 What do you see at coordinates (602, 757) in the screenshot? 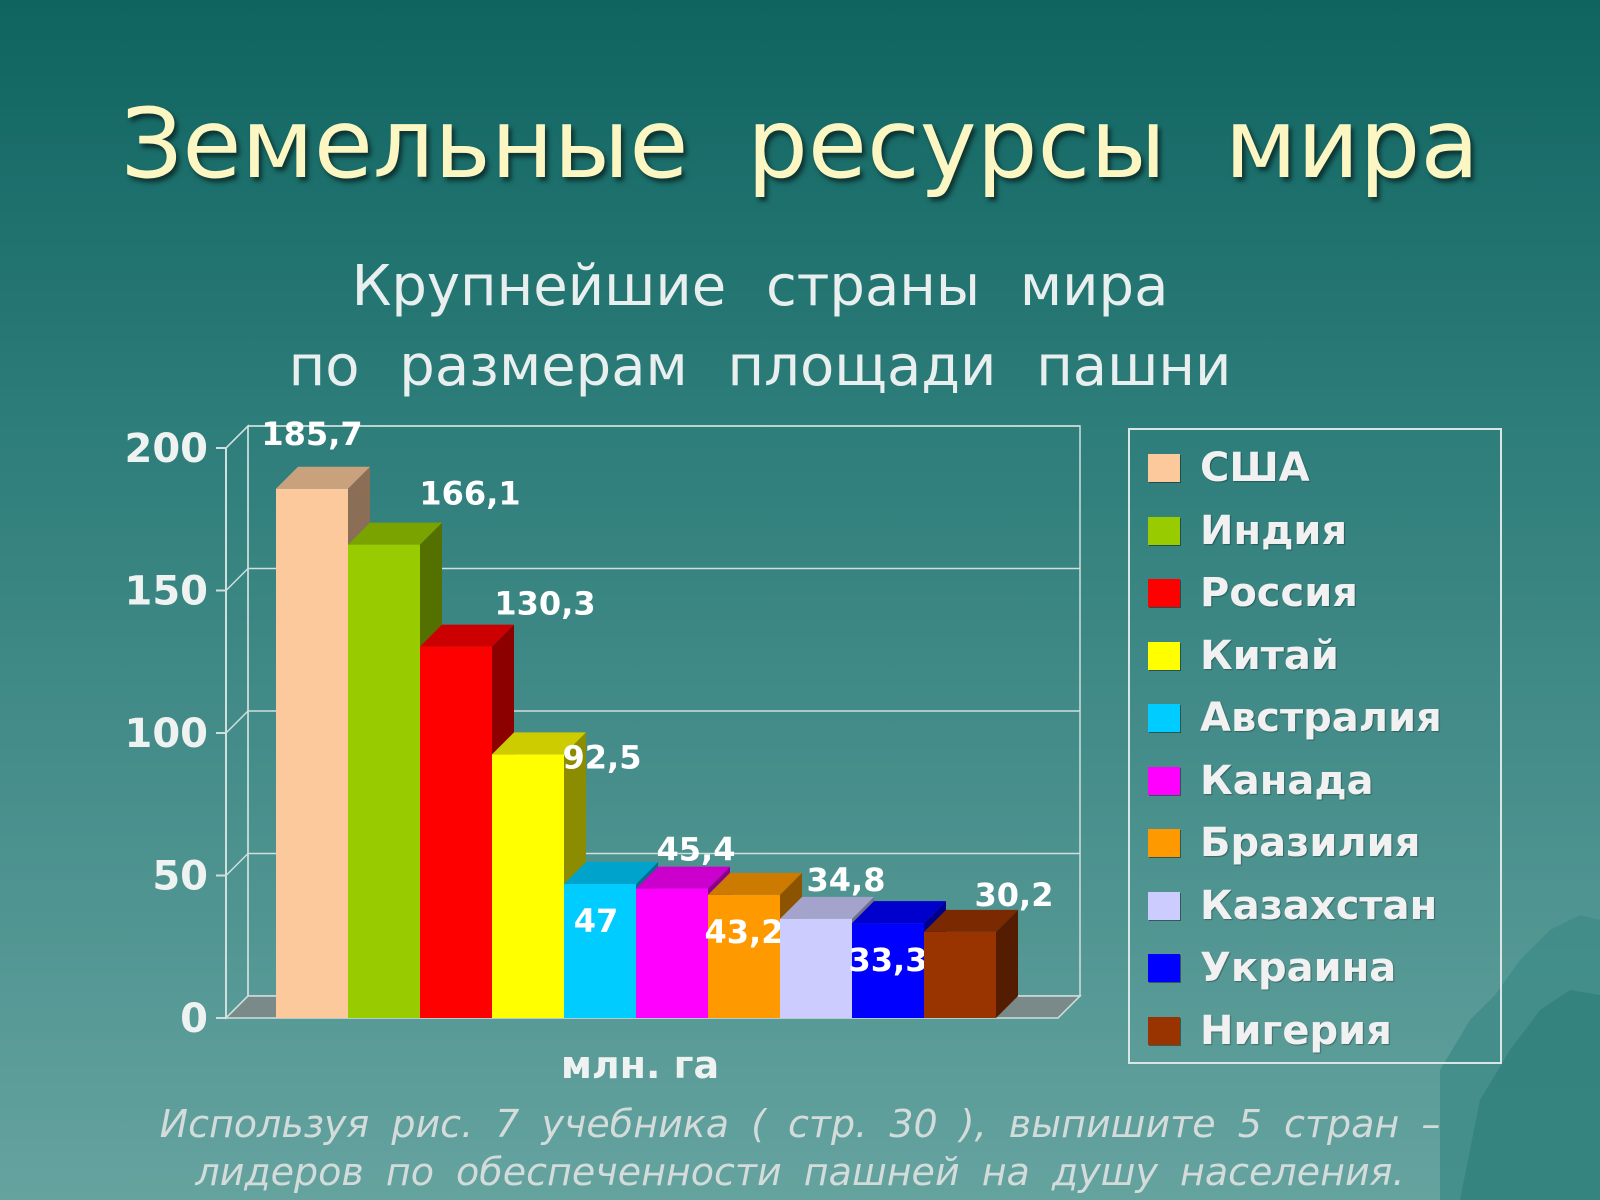
I see `data-label: 92,5` at bounding box center [602, 757].